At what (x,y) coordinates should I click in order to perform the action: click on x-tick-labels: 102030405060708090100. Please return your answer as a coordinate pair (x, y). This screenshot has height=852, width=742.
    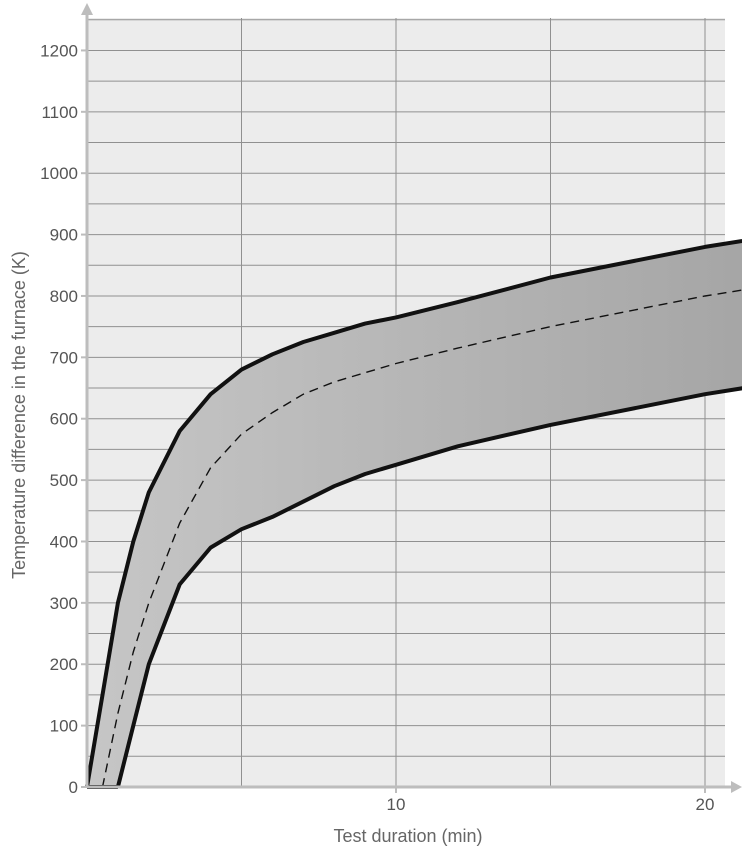
    Looking at the image, I should click on (551, 804).